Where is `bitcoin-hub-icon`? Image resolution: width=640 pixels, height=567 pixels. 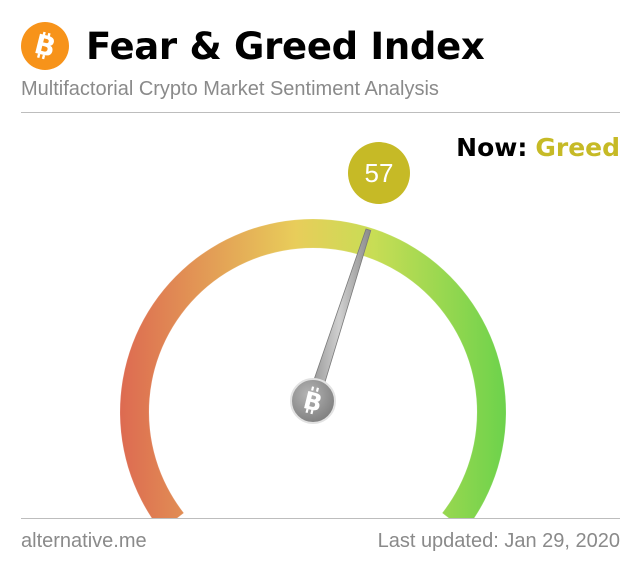 bitcoin-hub-icon is located at coordinates (313, 401).